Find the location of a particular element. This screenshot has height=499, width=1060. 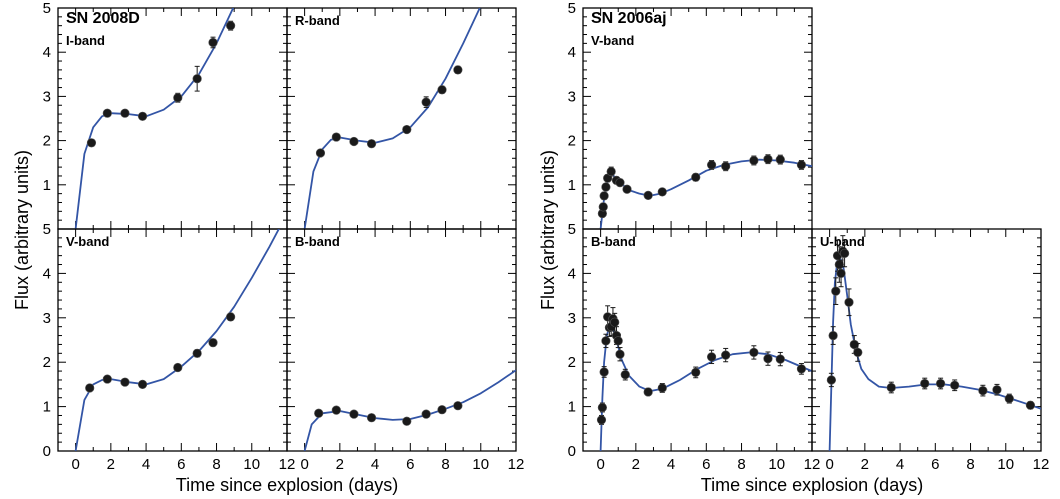

supernova-title: SN 2006aj is located at coordinates (629, 18).